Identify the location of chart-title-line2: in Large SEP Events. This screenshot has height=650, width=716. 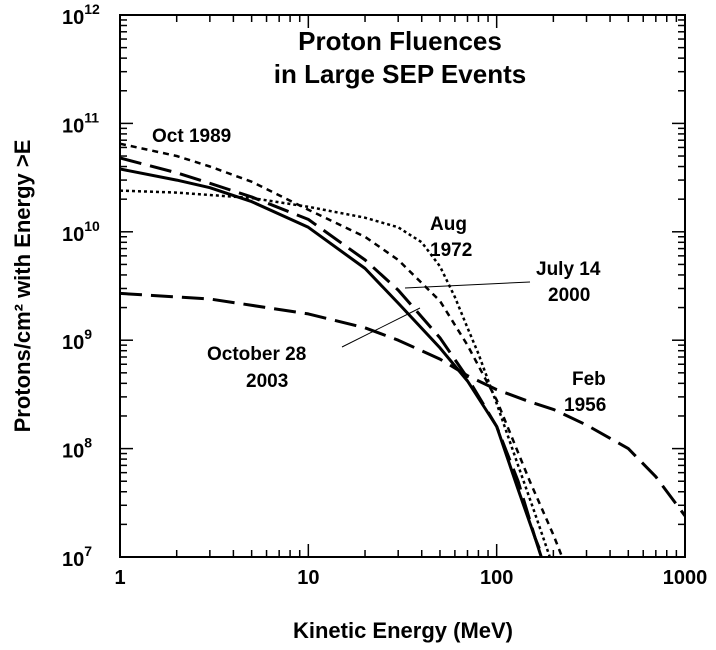
(400, 74).